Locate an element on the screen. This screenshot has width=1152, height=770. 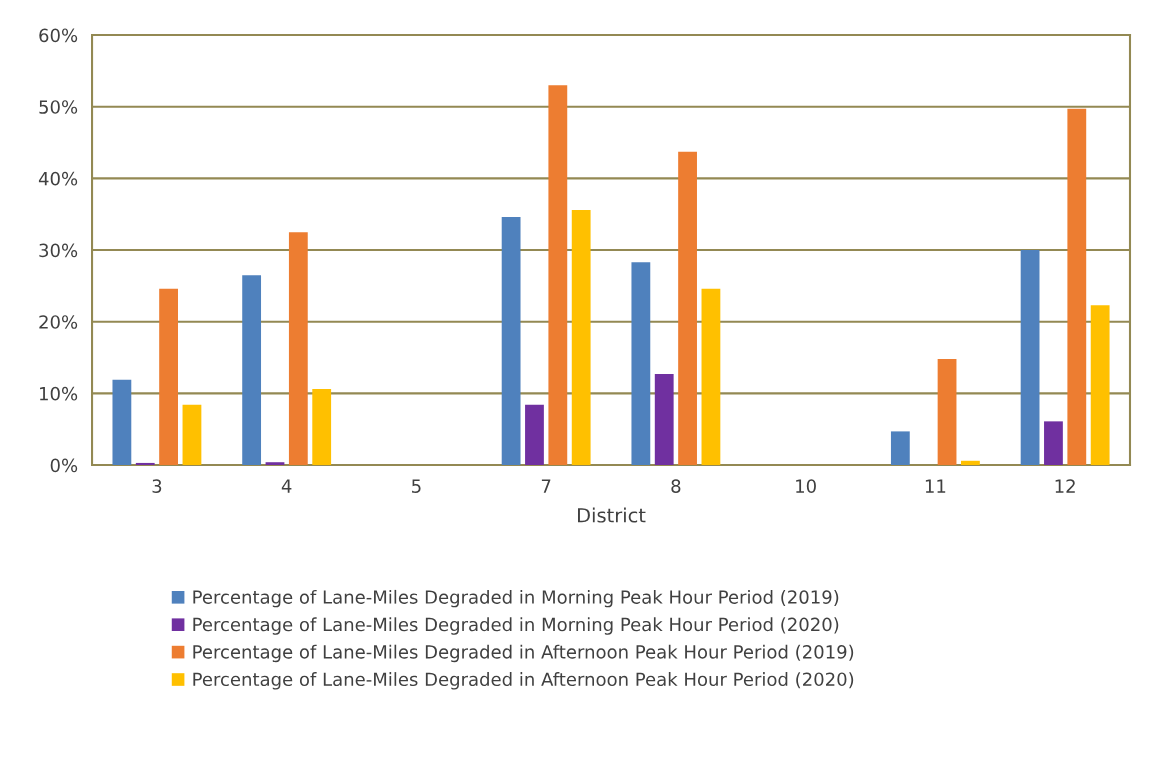
y-tick-label: 20% is located at coordinates (58, 322).